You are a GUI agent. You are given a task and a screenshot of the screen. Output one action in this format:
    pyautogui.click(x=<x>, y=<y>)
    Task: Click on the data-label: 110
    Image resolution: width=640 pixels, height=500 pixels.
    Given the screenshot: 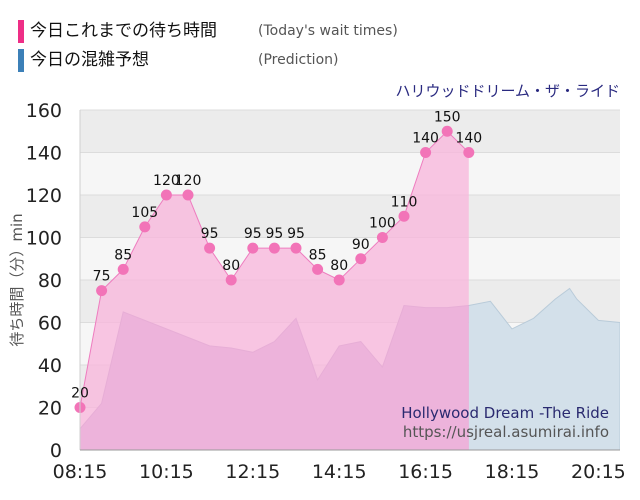 What is the action you would take?
    pyautogui.click(x=404, y=202)
    